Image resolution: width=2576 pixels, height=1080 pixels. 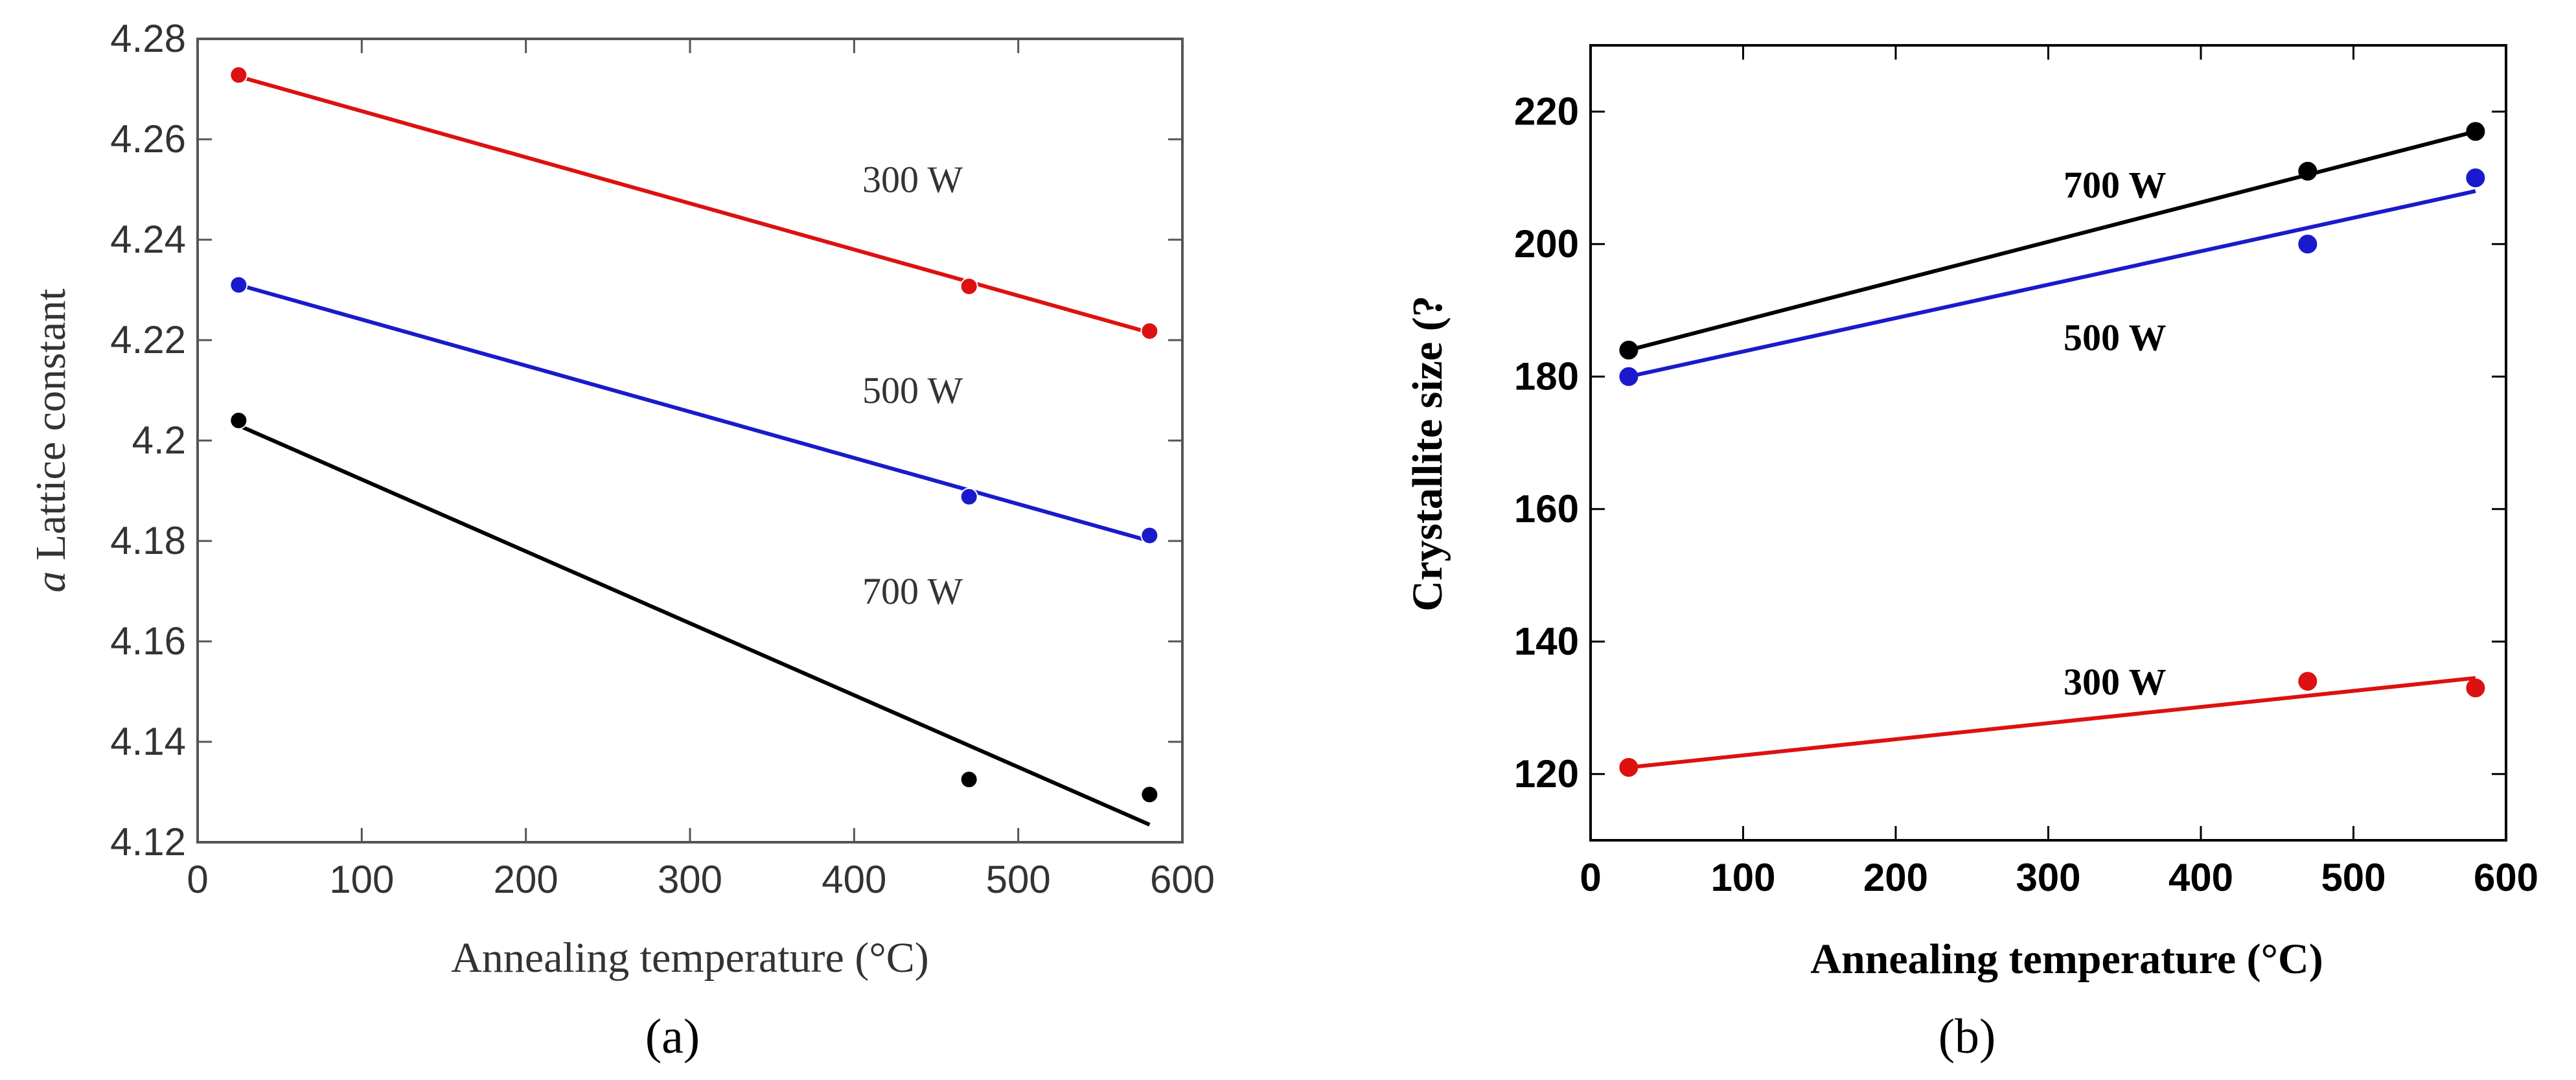 What do you see at coordinates (689, 958) in the screenshot?
I see `panel-a-x-axis-label: Annealing temperature (°C)` at bounding box center [689, 958].